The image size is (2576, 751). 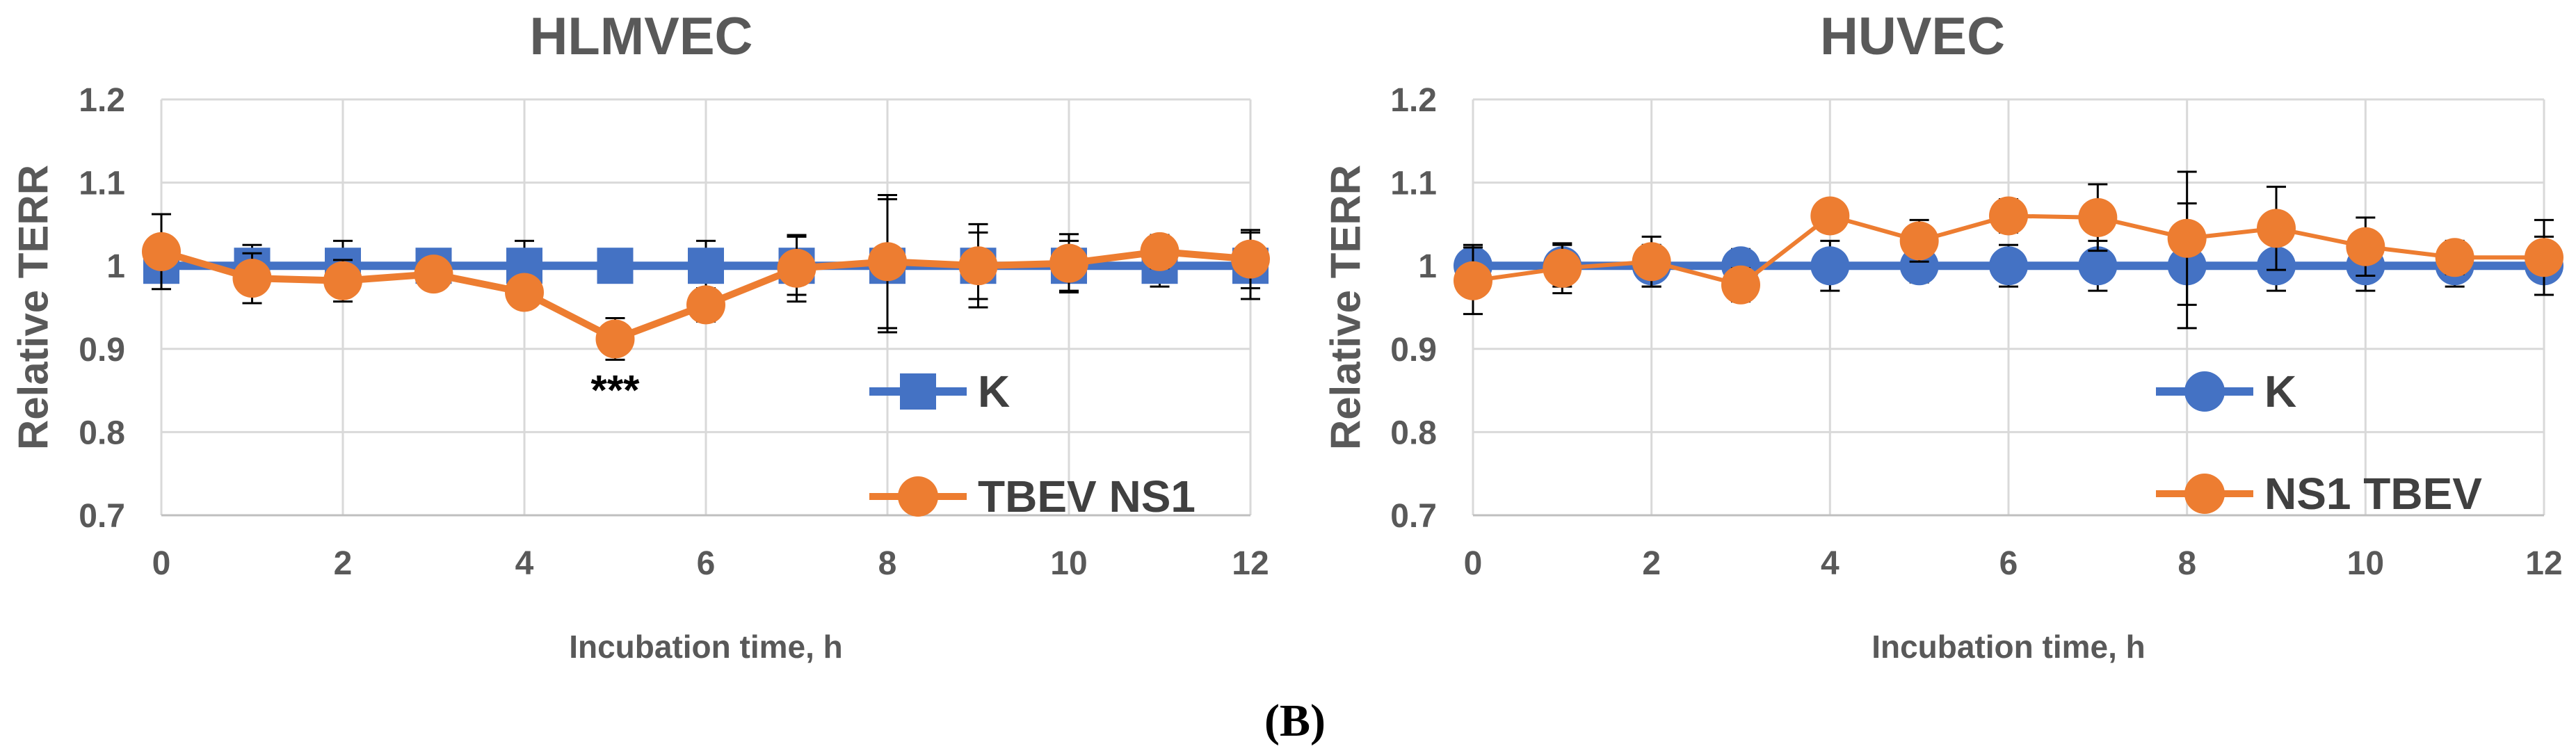 I want to click on panel-label: (B), so click(x=1295, y=720).